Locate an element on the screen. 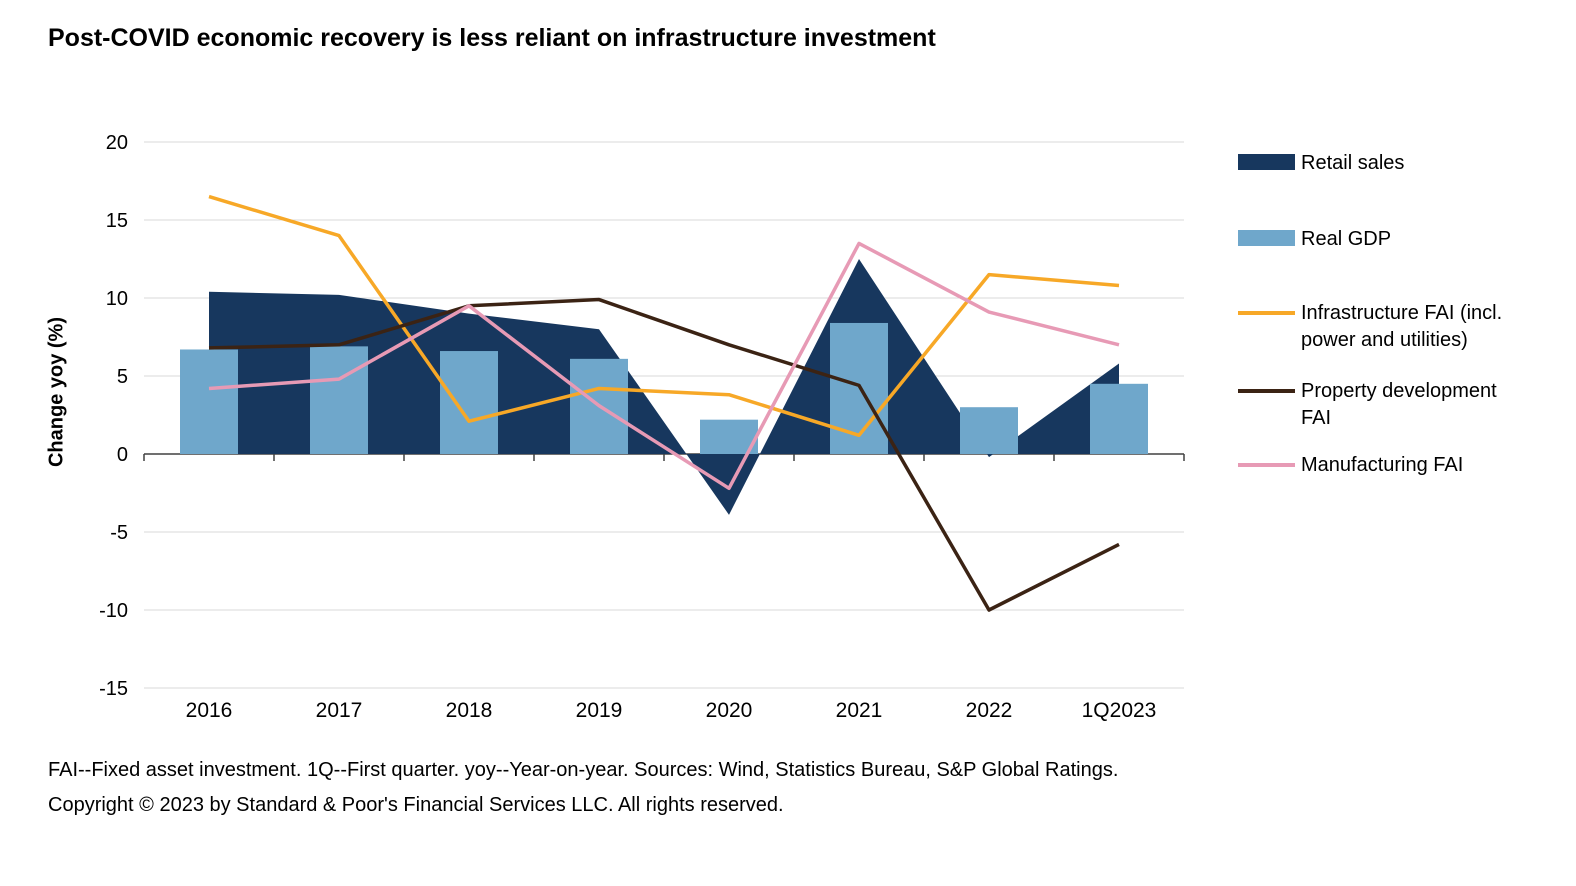 Image resolution: width=1576 pixels, height=886 pixels. legend-item-property-development-fai: Property development FAI is located at coordinates (1387, 405).